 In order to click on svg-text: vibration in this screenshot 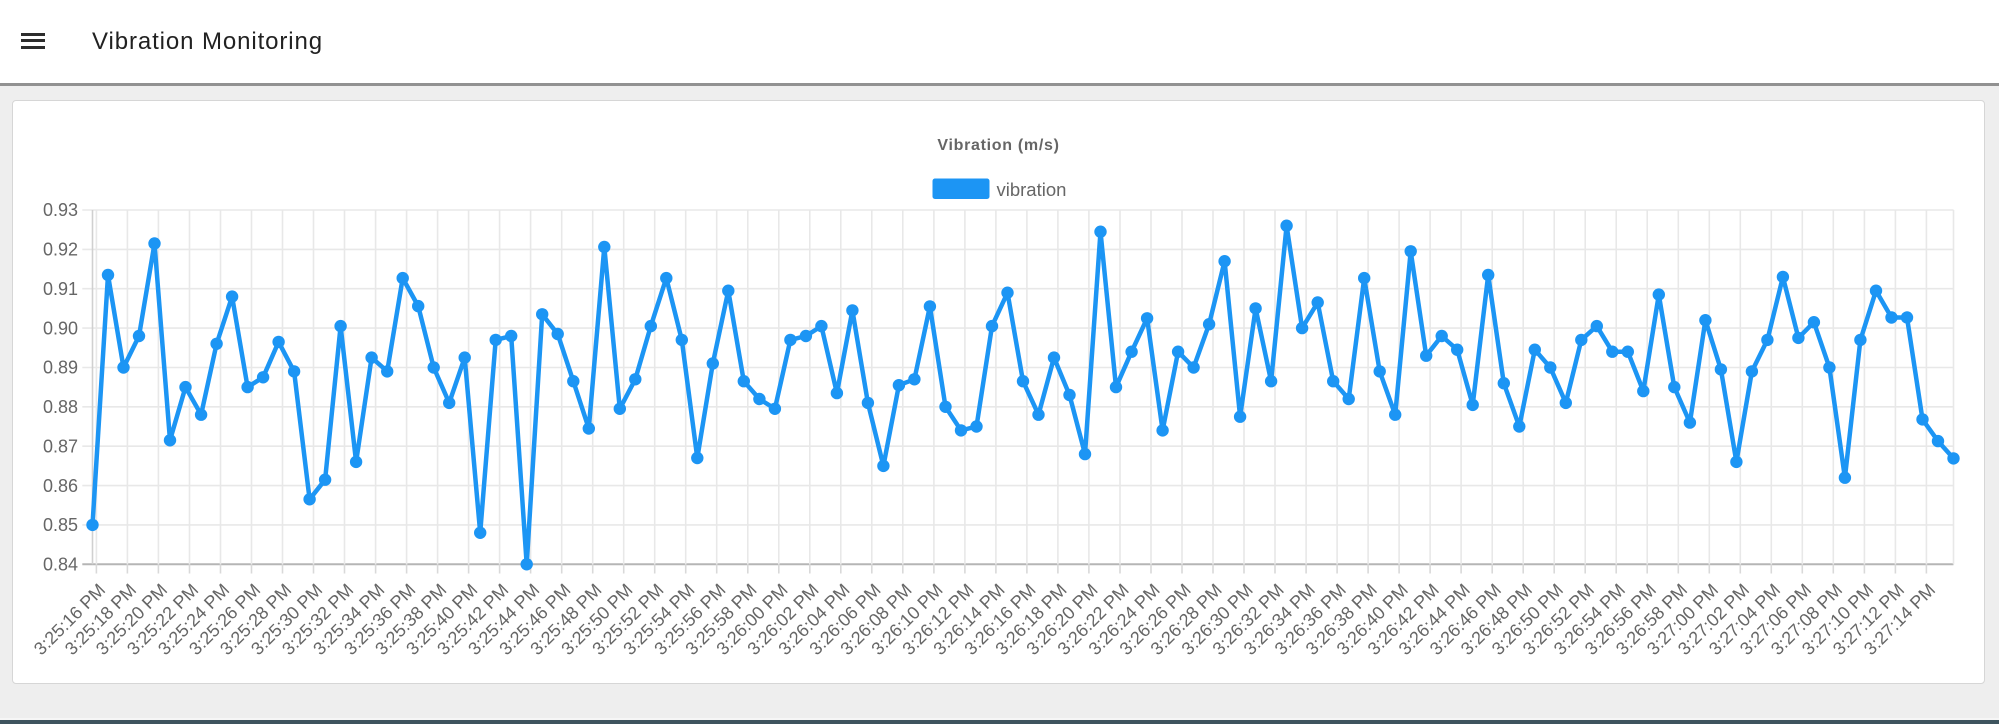, I will do `click(1032, 189)`.